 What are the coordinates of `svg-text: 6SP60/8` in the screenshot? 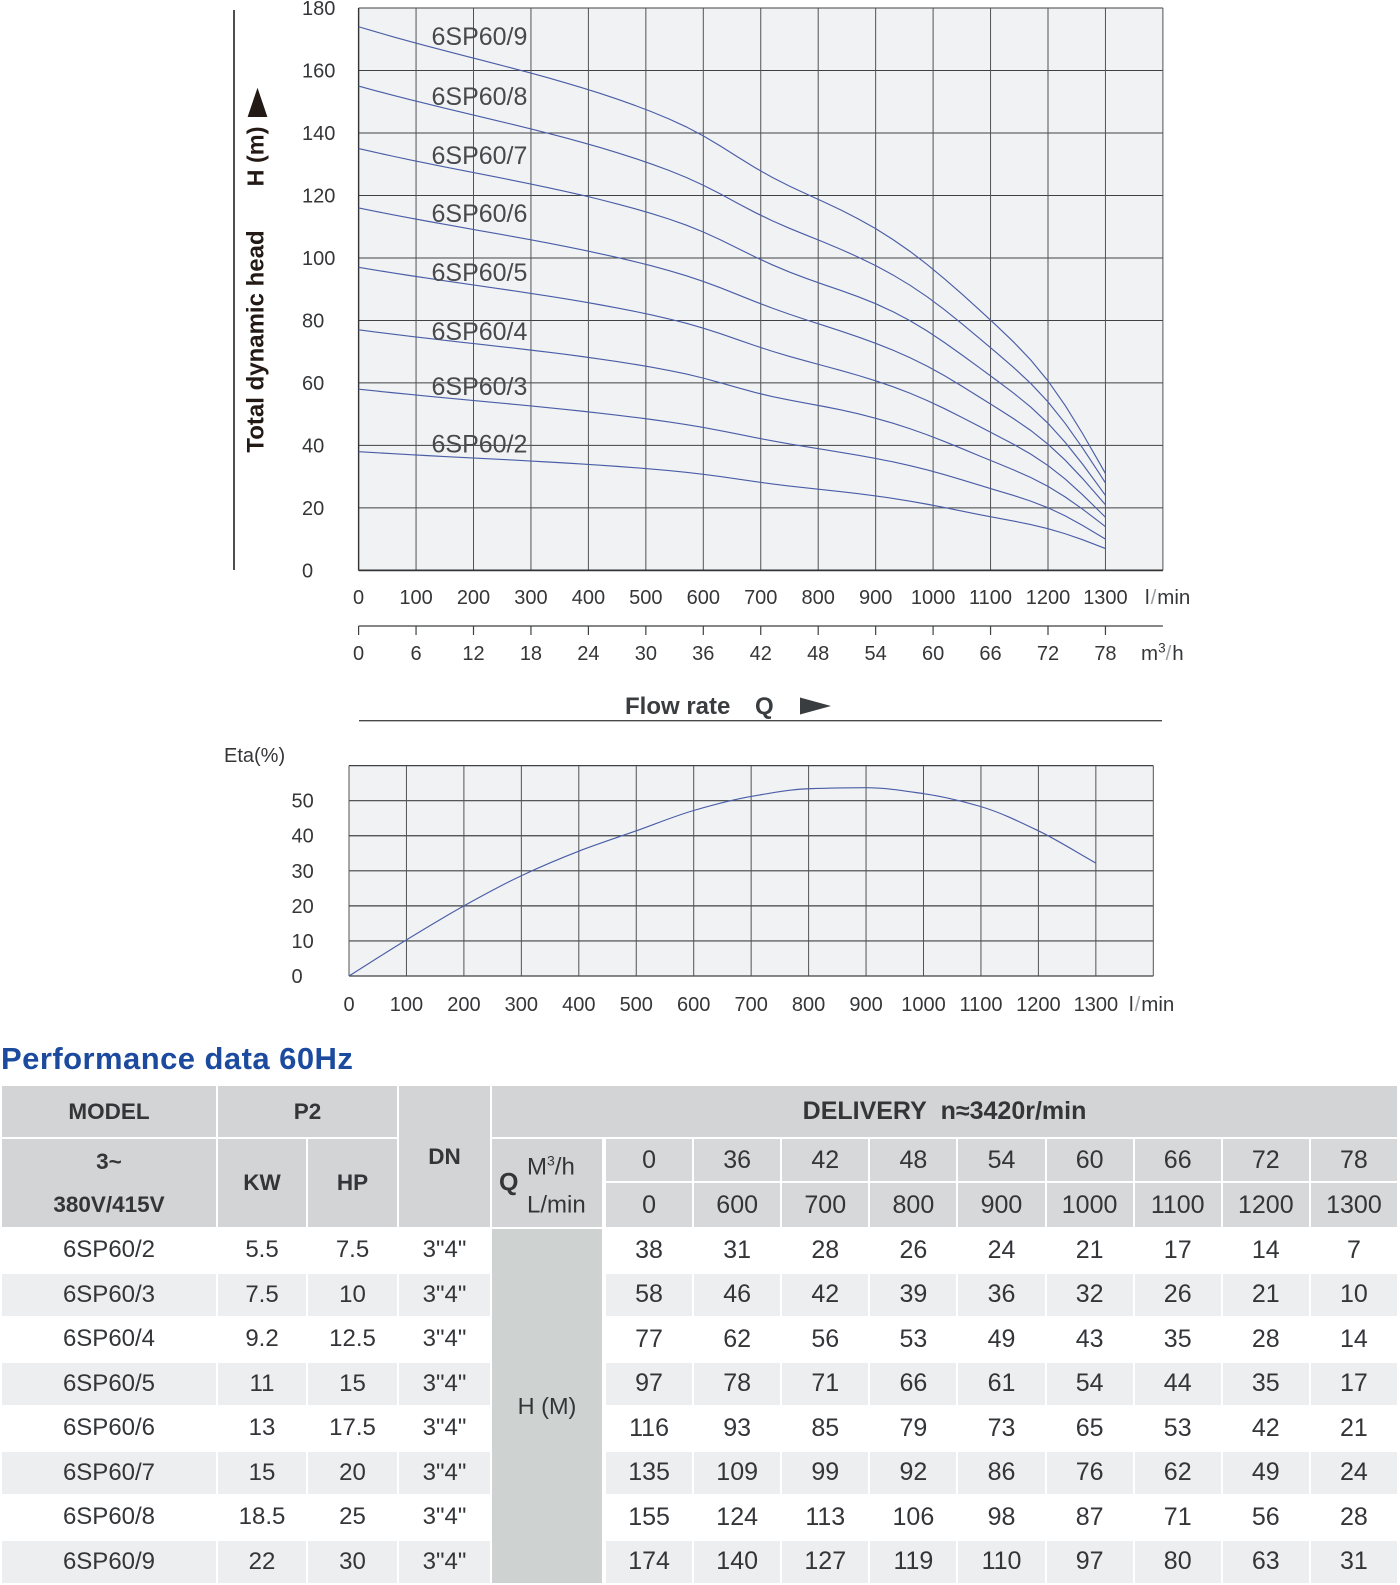 It's located at (480, 97).